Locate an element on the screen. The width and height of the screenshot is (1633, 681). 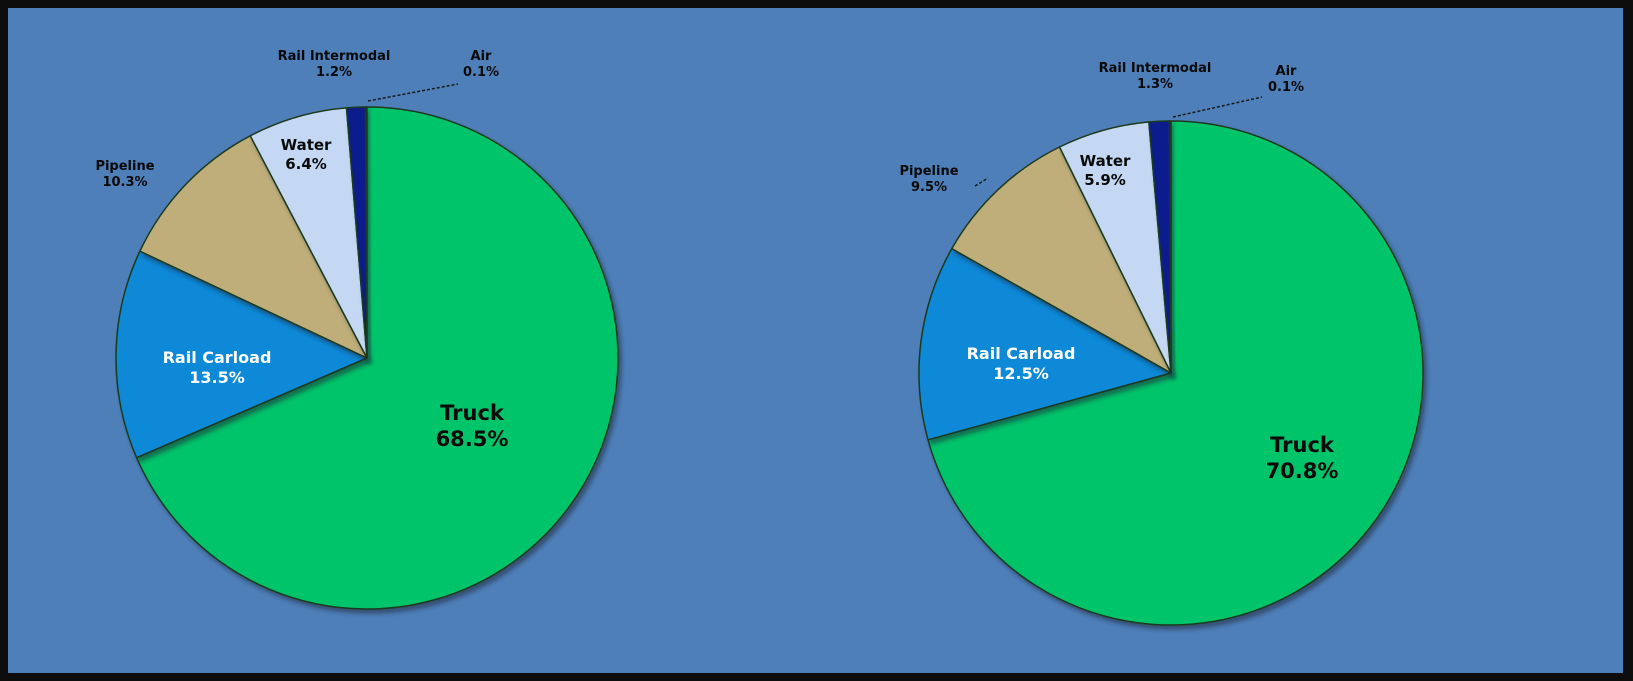
slice-label-truck: Truck 68.5% is located at coordinates (472, 426).